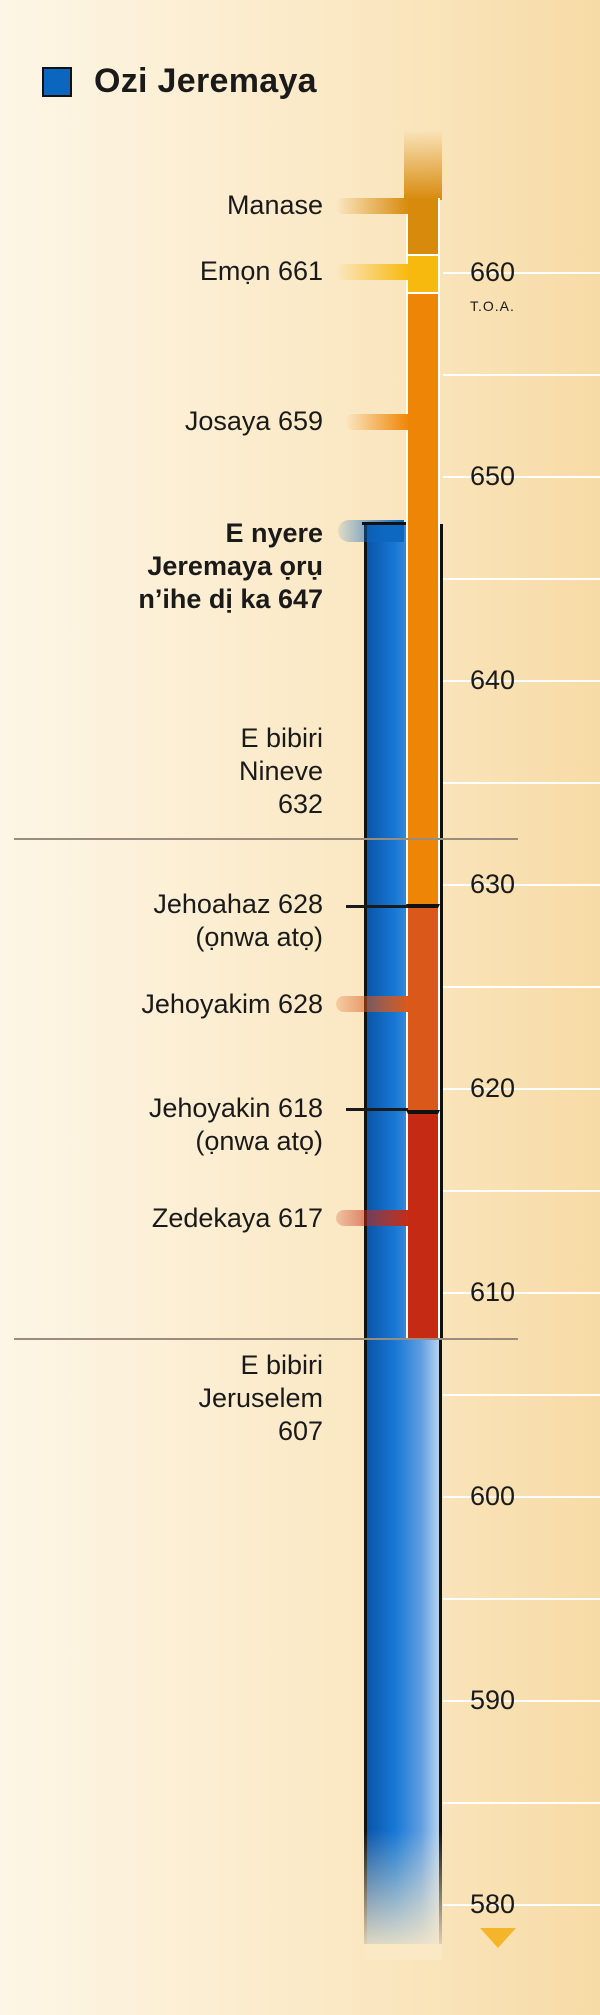 This screenshot has height=2015, width=600. What do you see at coordinates (498, 1938) in the screenshot?
I see `continue-arrow-icon` at bounding box center [498, 1938].